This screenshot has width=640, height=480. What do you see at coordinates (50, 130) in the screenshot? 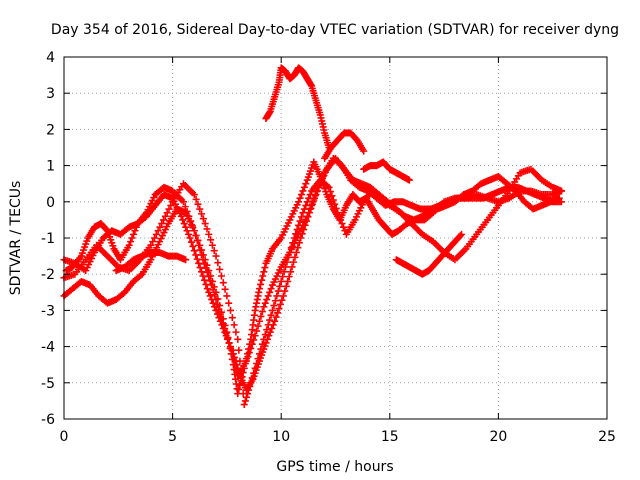
I see `y-tick-label: 2` at bounding box center [50, 130].